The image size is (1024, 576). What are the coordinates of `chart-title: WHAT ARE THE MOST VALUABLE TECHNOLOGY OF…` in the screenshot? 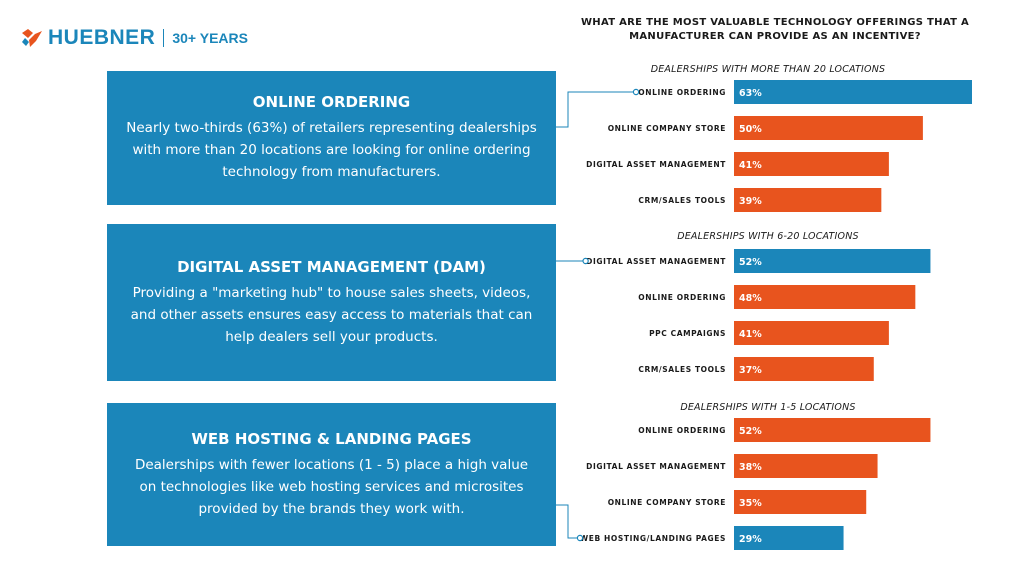 It's located at (775, 29).